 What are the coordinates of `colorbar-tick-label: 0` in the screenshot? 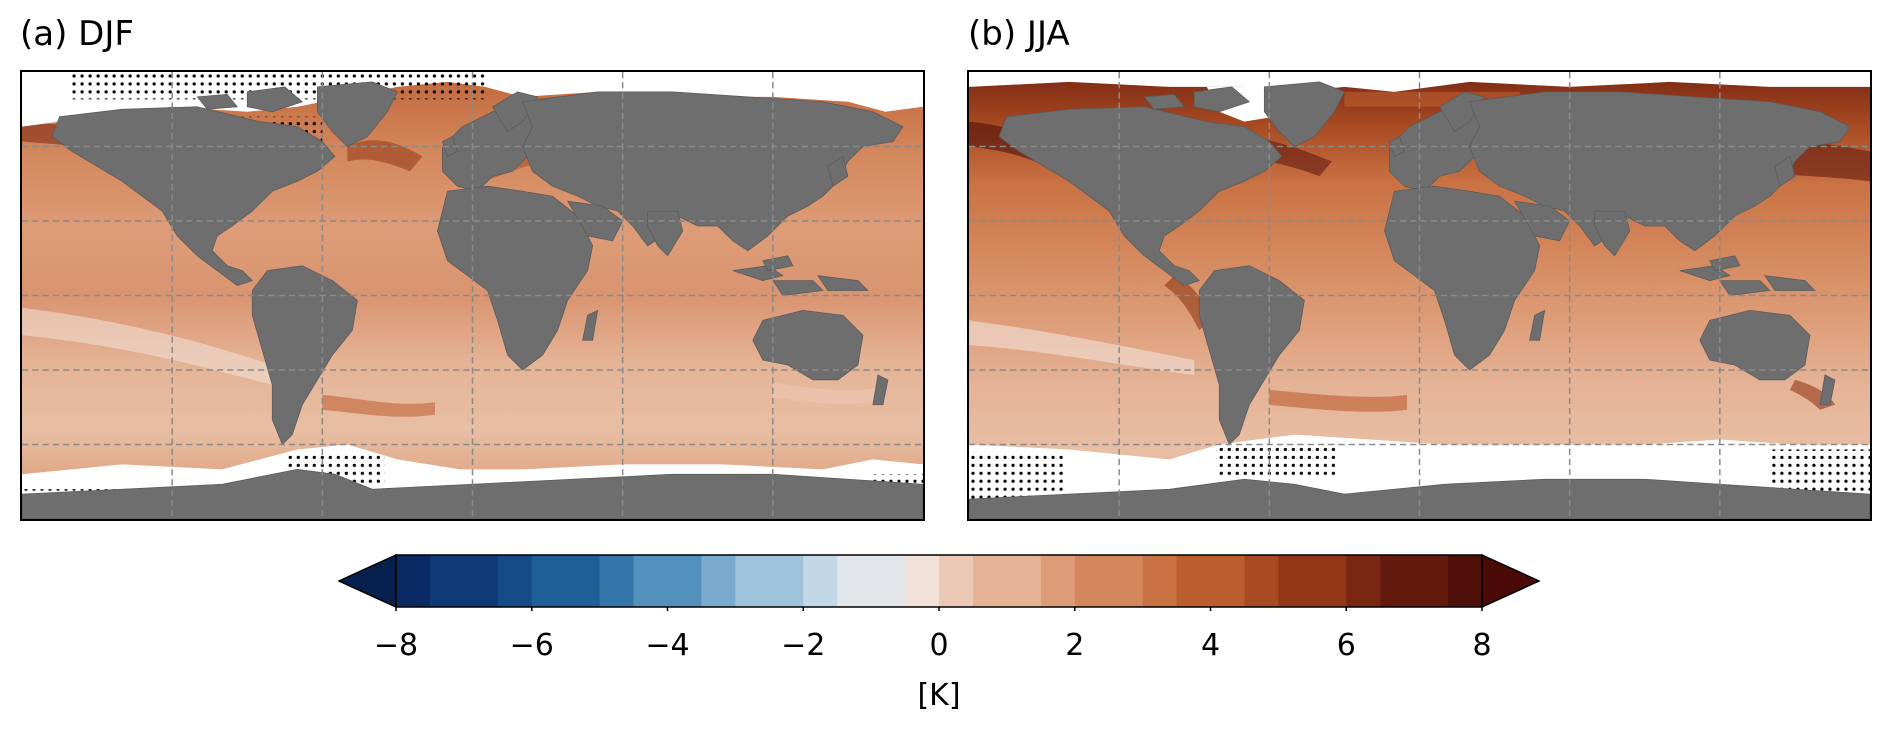 It's located at (939, 645).